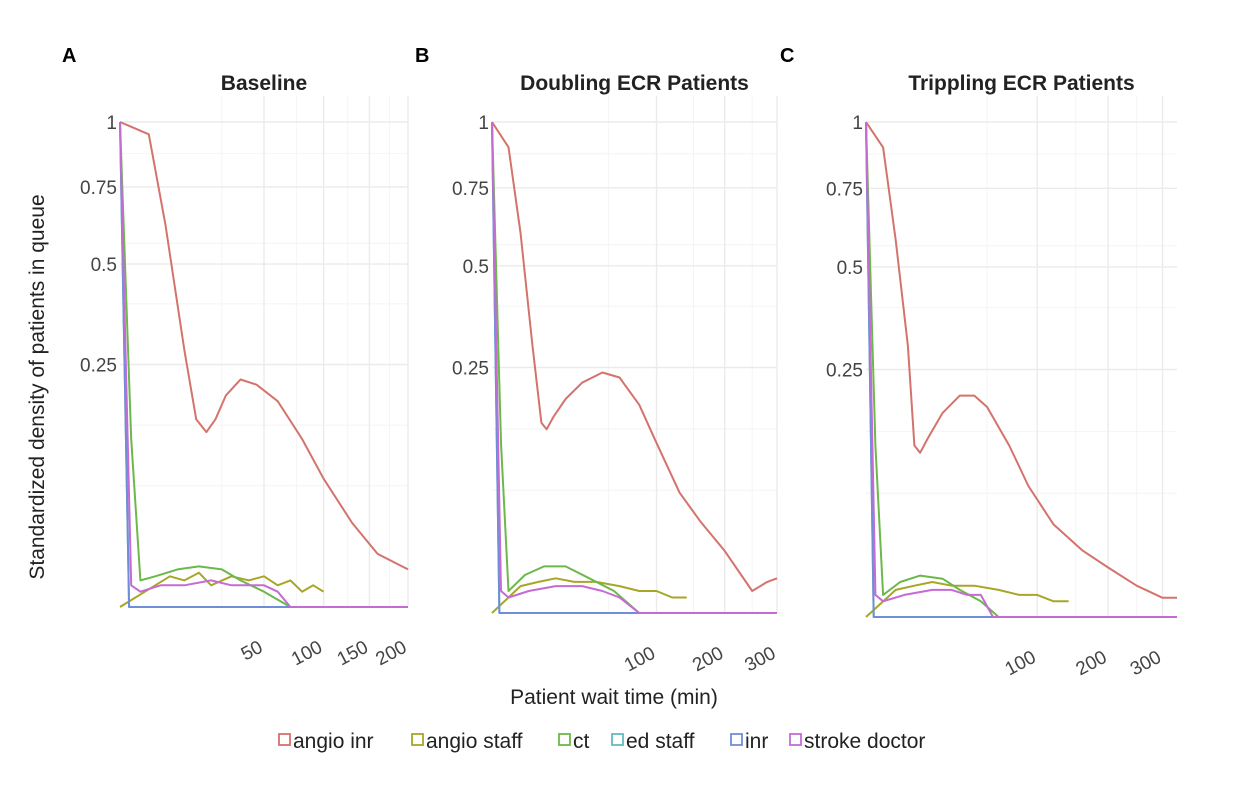  I want to click on legend-item-ct: ct, so click(574, 741).